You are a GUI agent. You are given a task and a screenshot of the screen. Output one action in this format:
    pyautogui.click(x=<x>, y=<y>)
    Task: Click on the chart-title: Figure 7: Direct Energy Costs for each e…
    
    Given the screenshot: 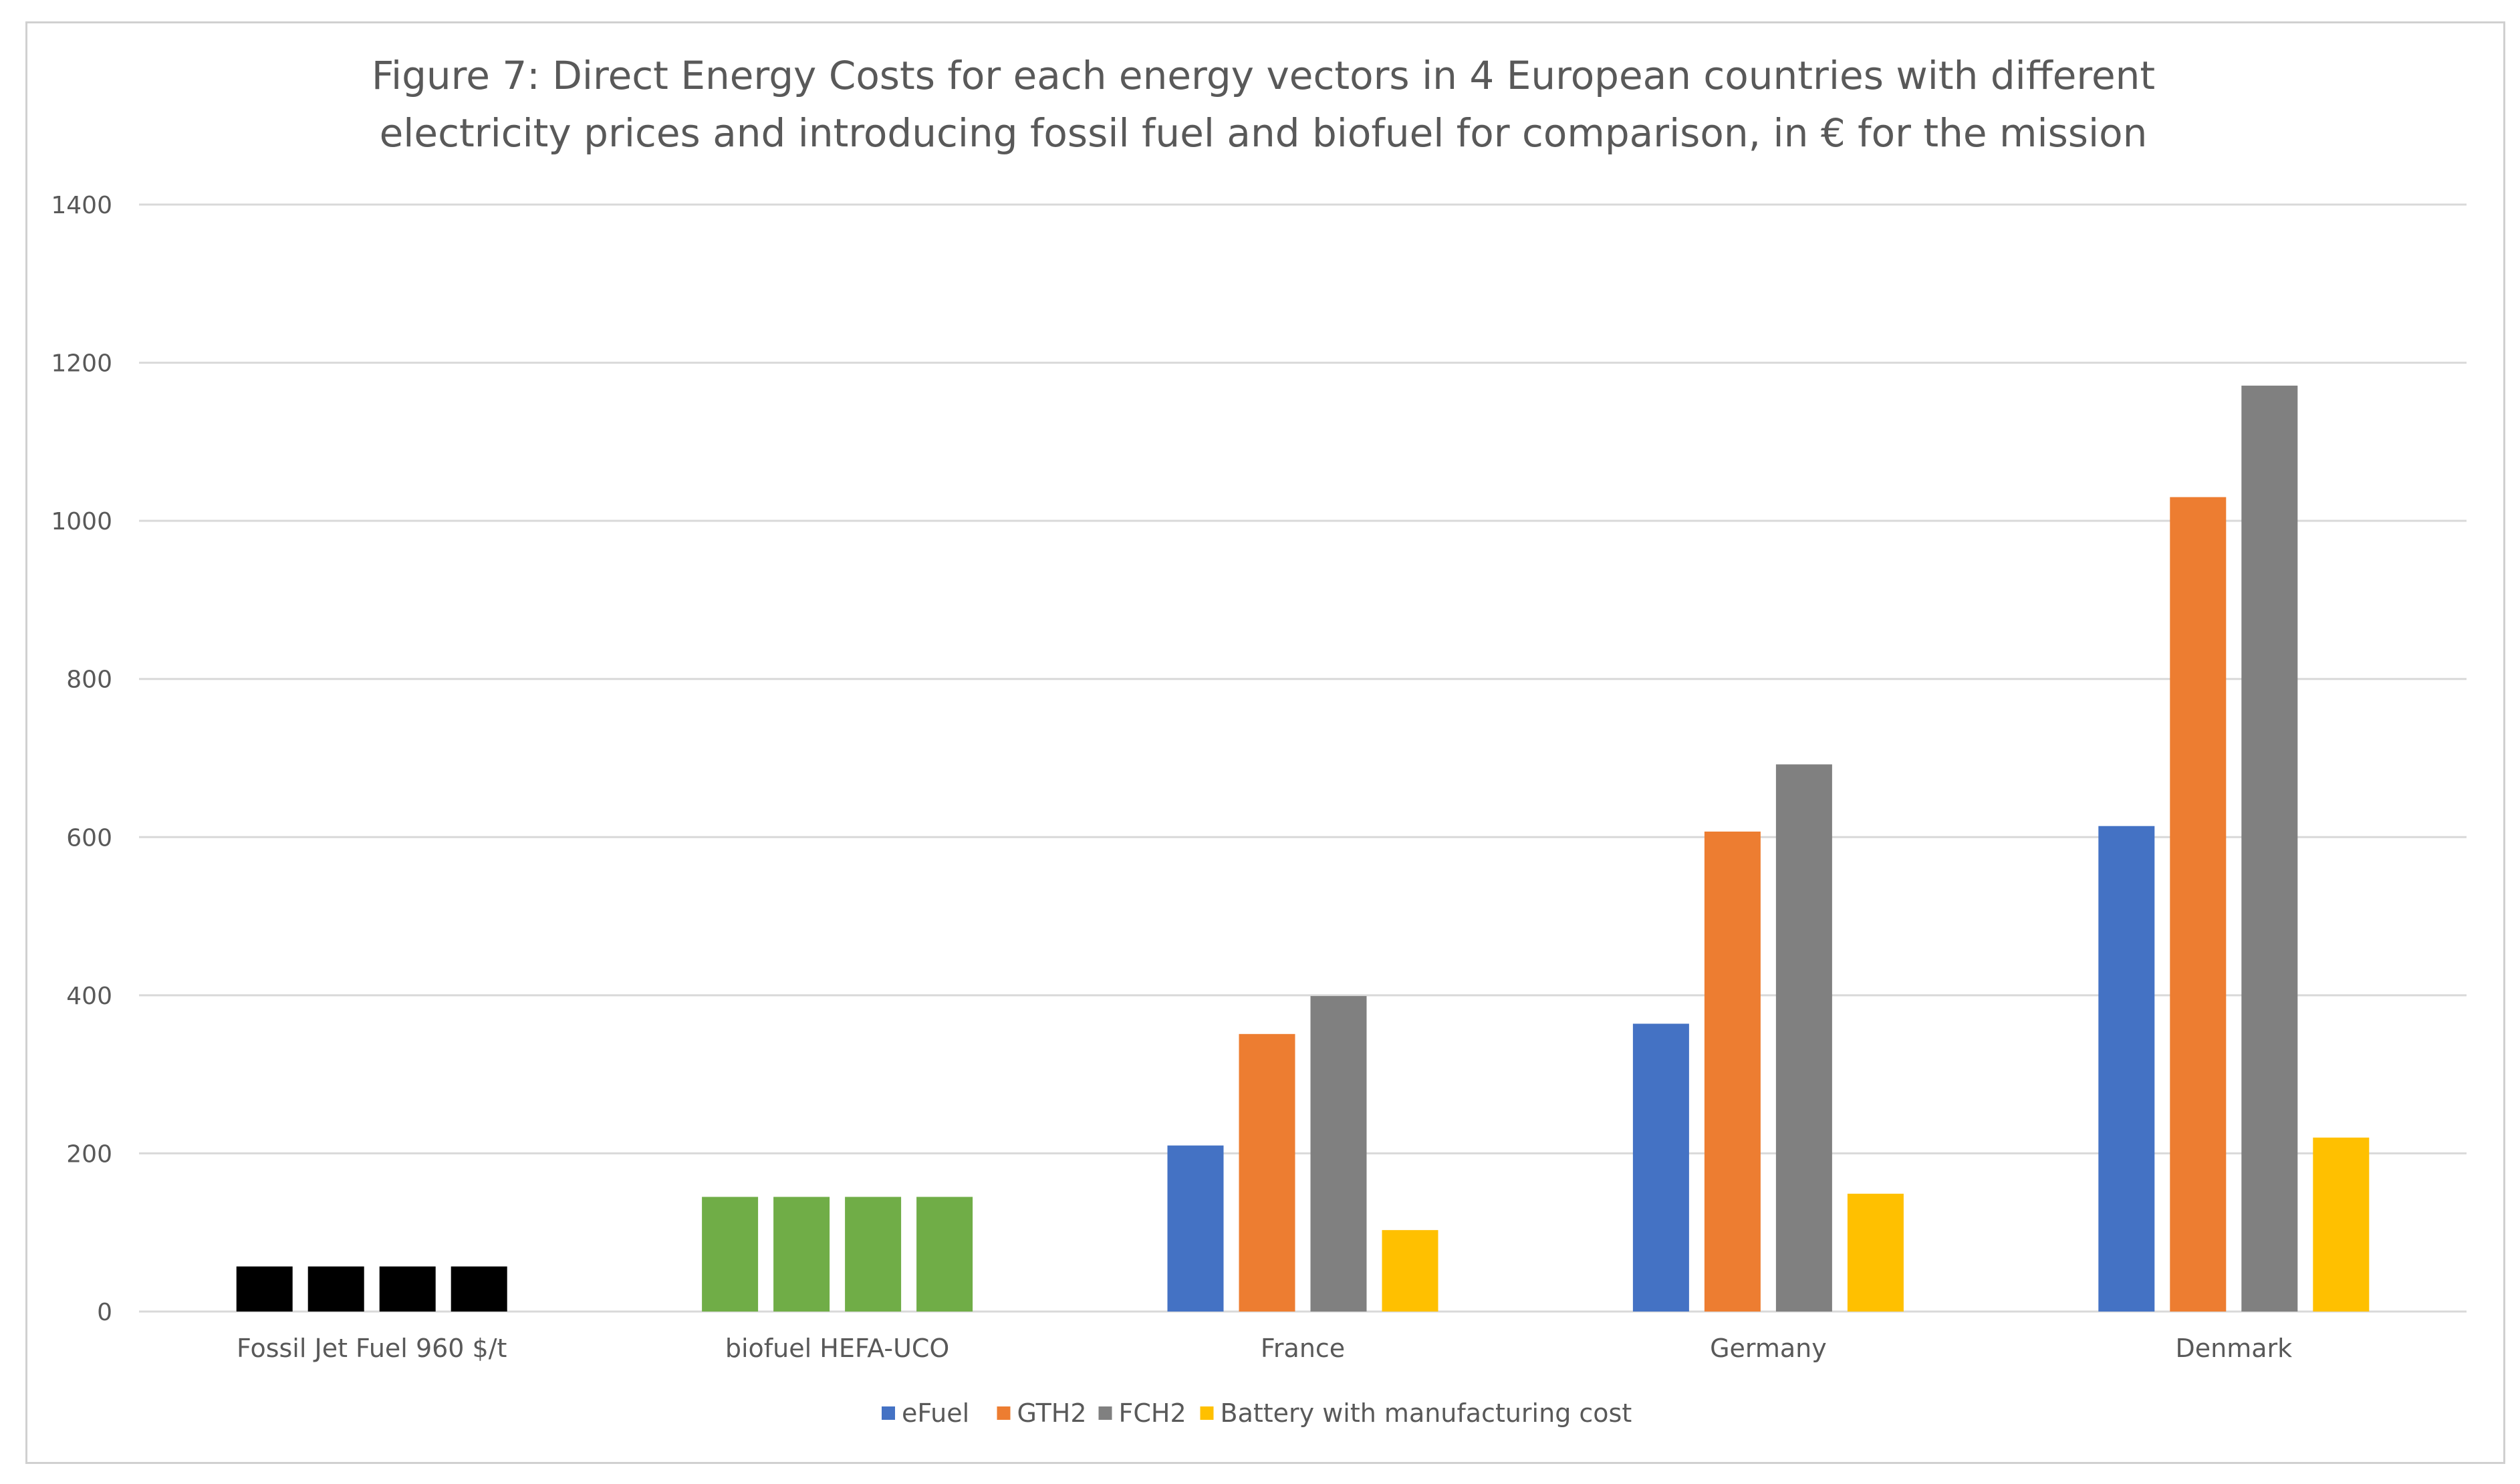 What is the action you would take?
    pyautogui.click(x=1263, y=104)
    